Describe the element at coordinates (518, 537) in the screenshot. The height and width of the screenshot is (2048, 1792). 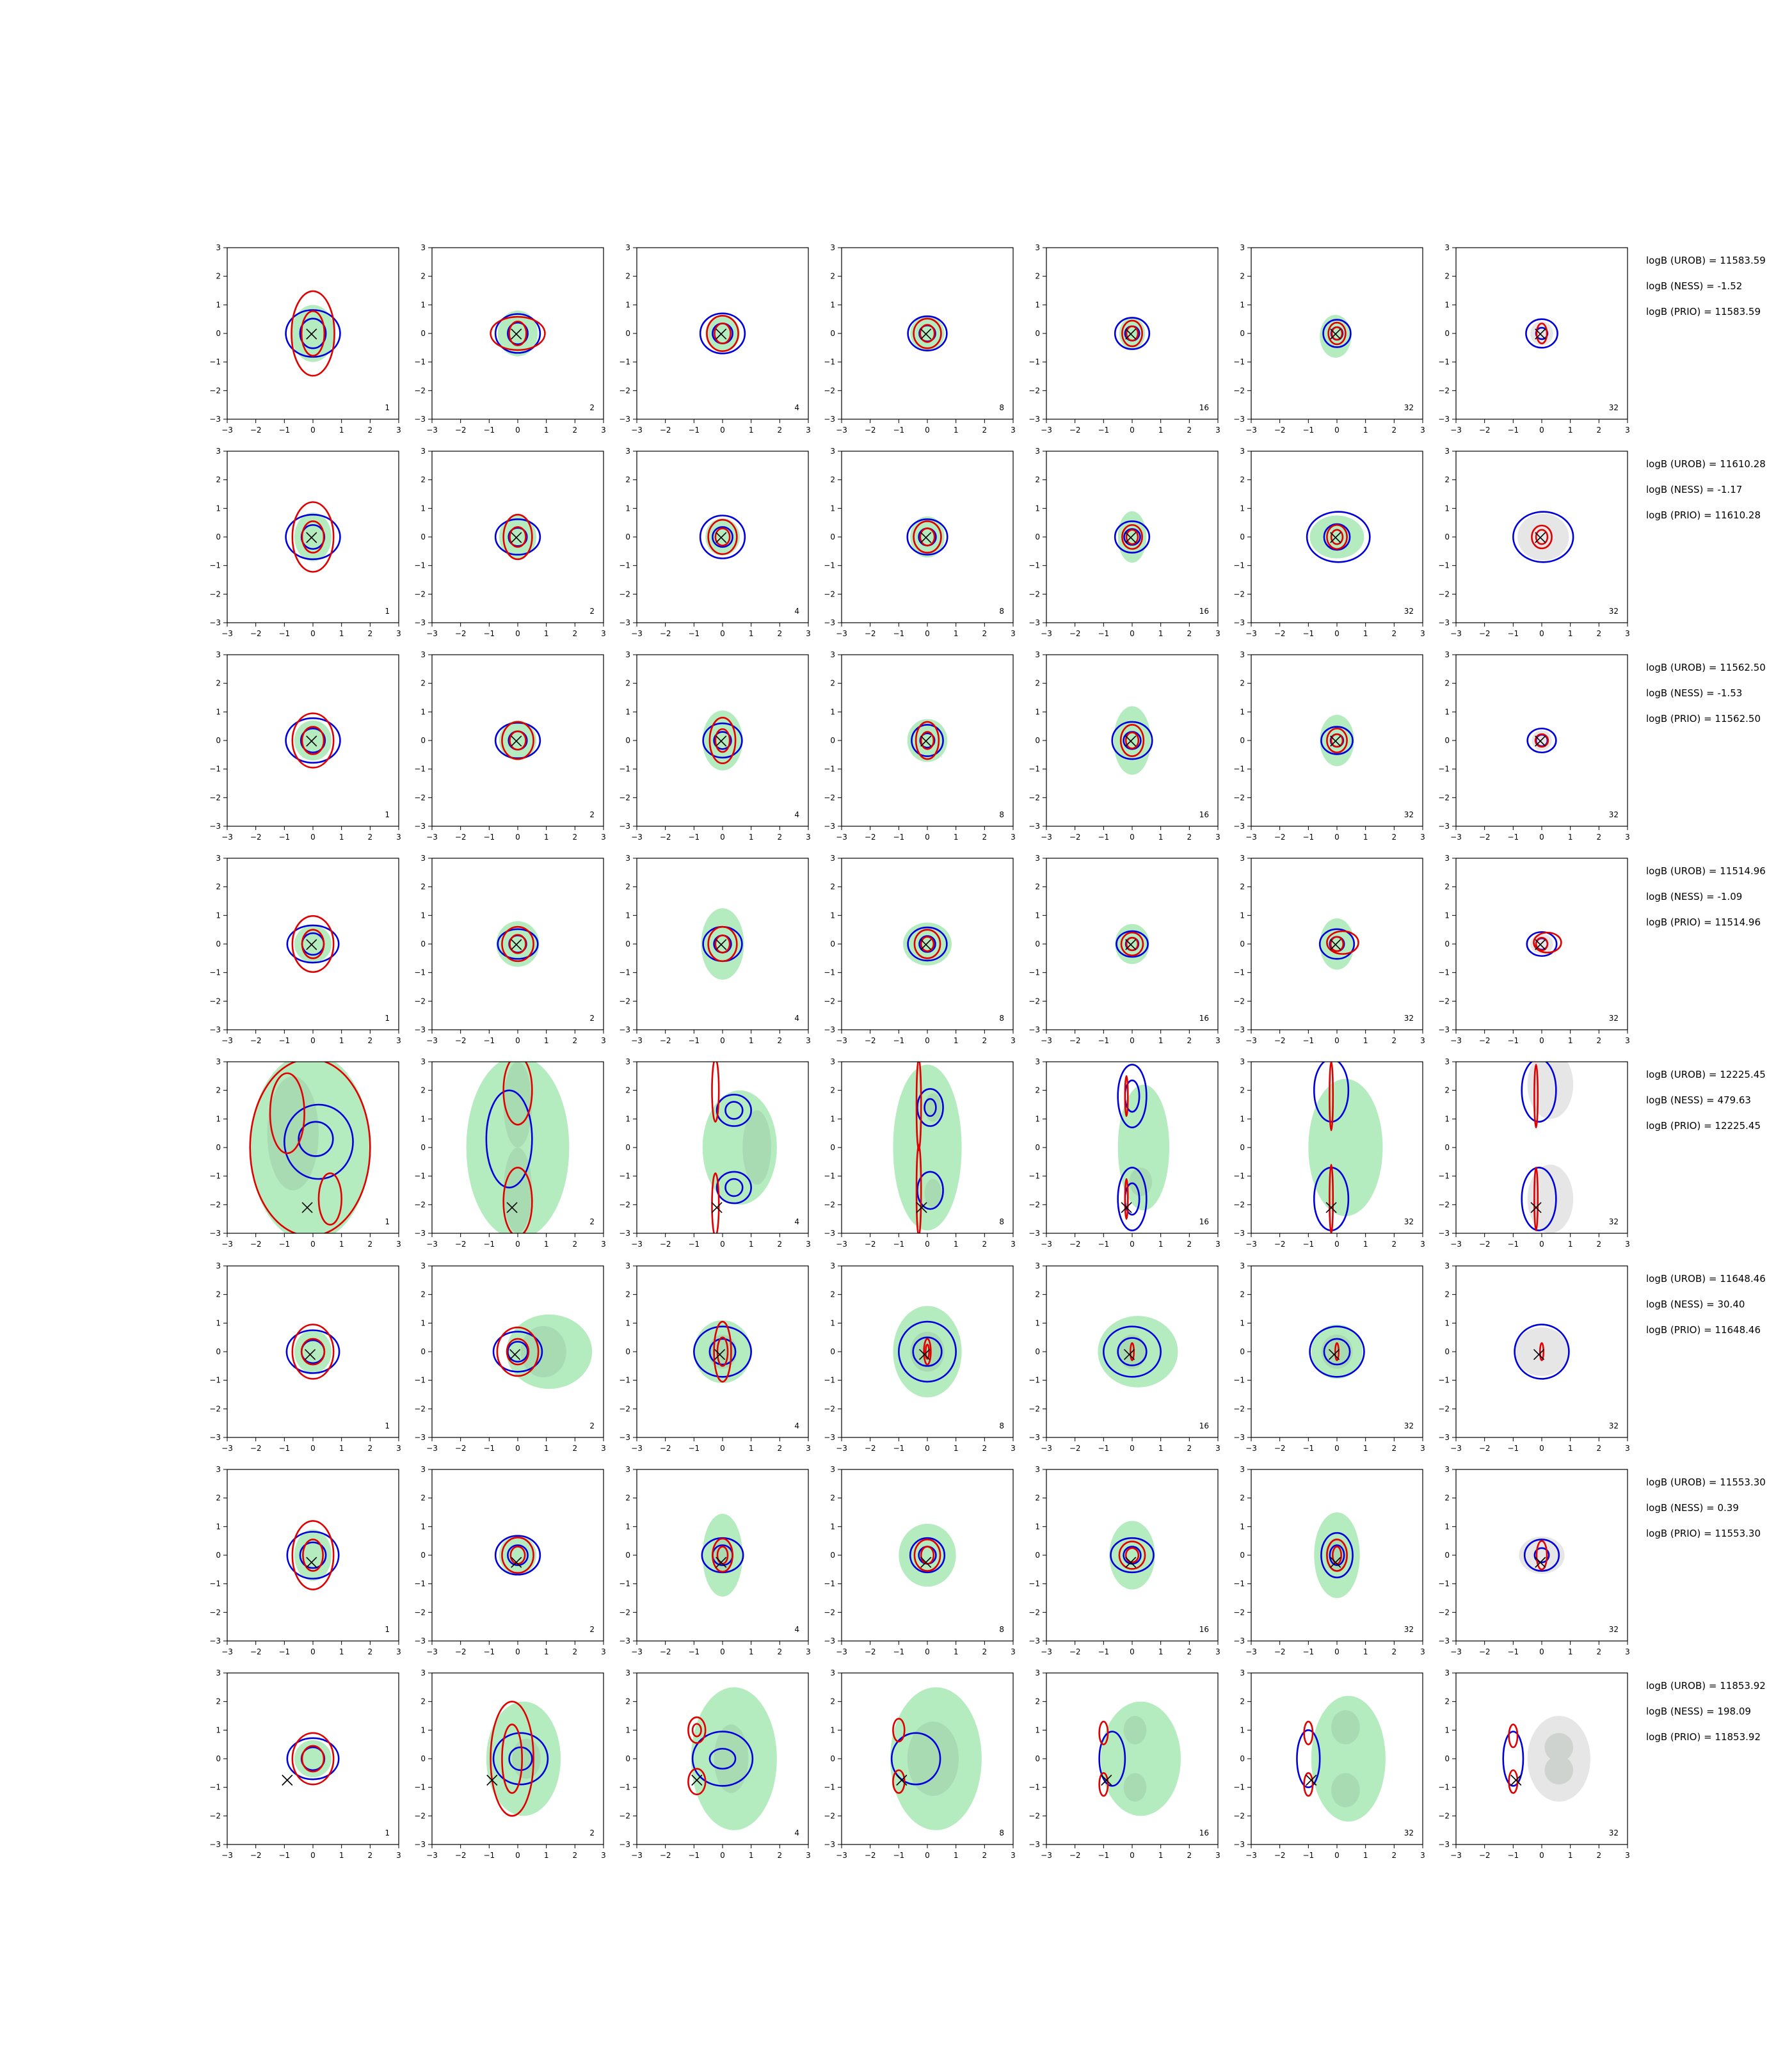
I see `density-fill-region` at that location.